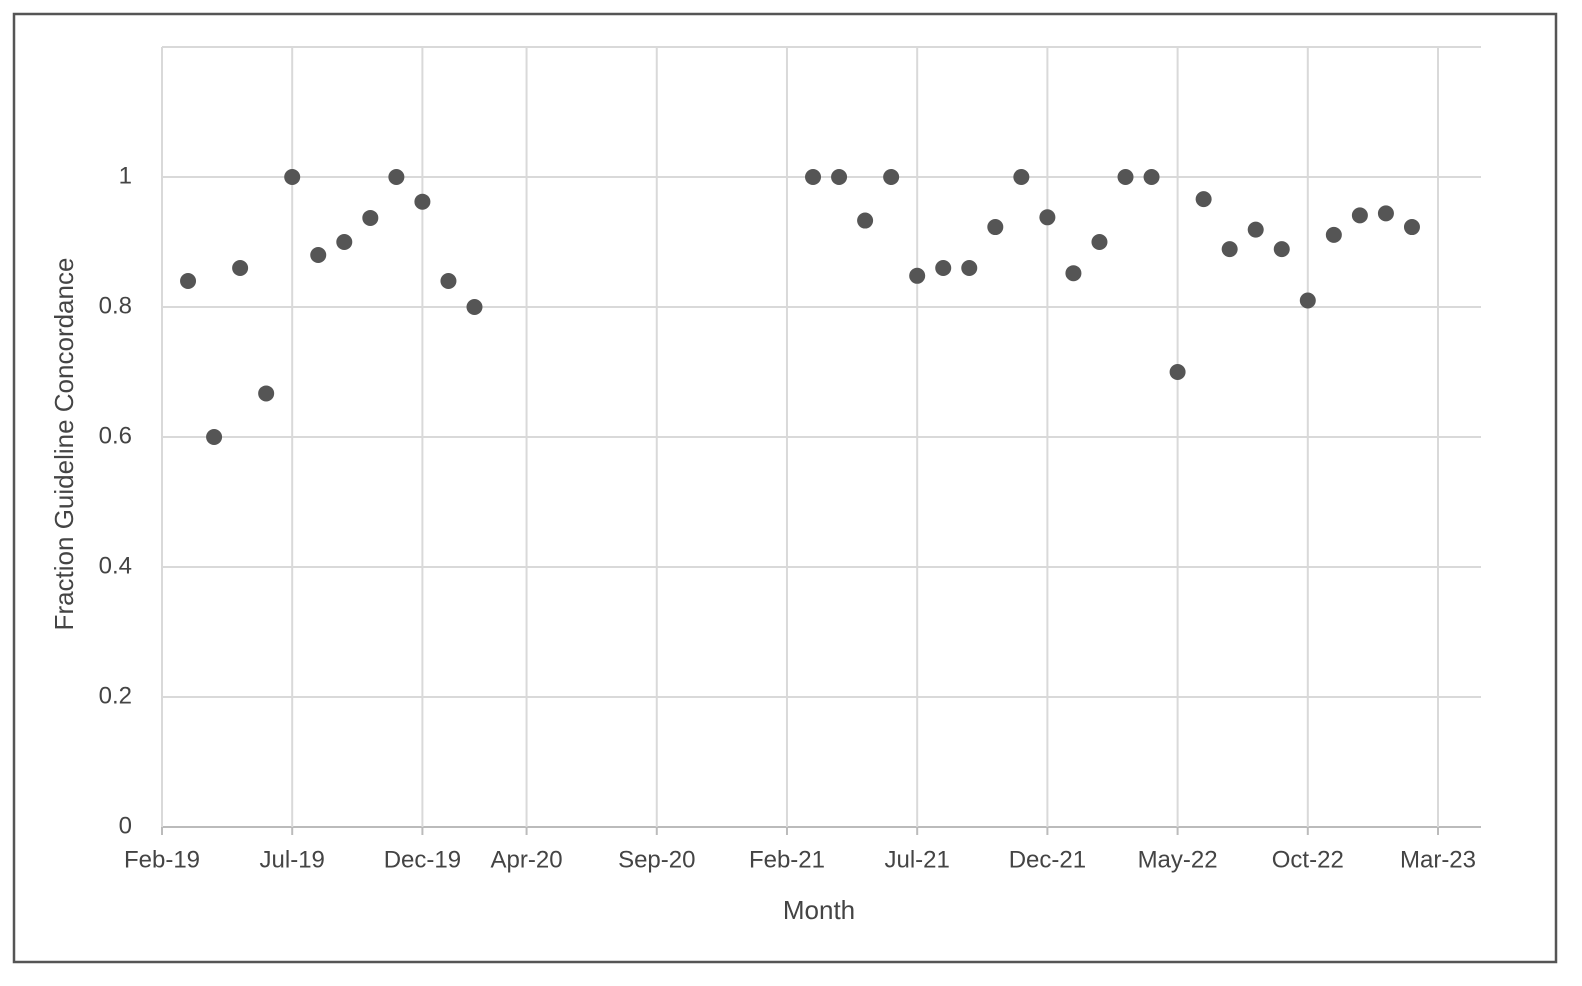 The image size is (1582, 986). What do you see at coordinates (1308, 859) in the screenshot?
I see `x-tick-label: Oct-22` at bounding box center [1308, 859].